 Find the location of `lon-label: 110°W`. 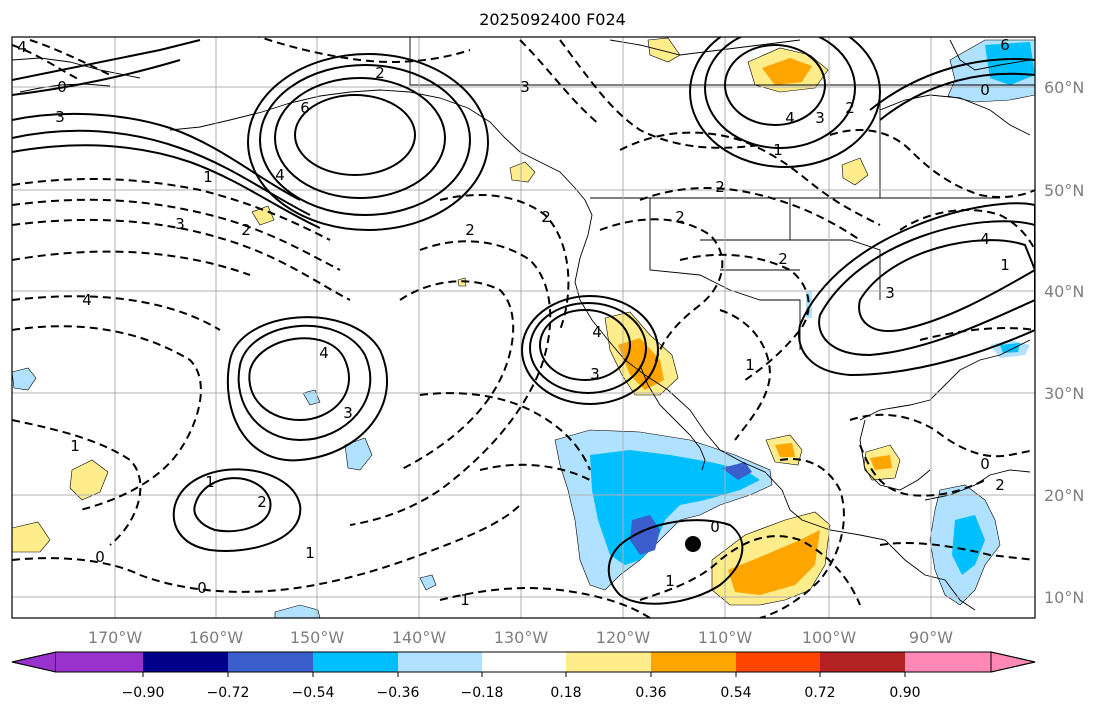

lon-label: 110°W is located at coordinates (725, 637).